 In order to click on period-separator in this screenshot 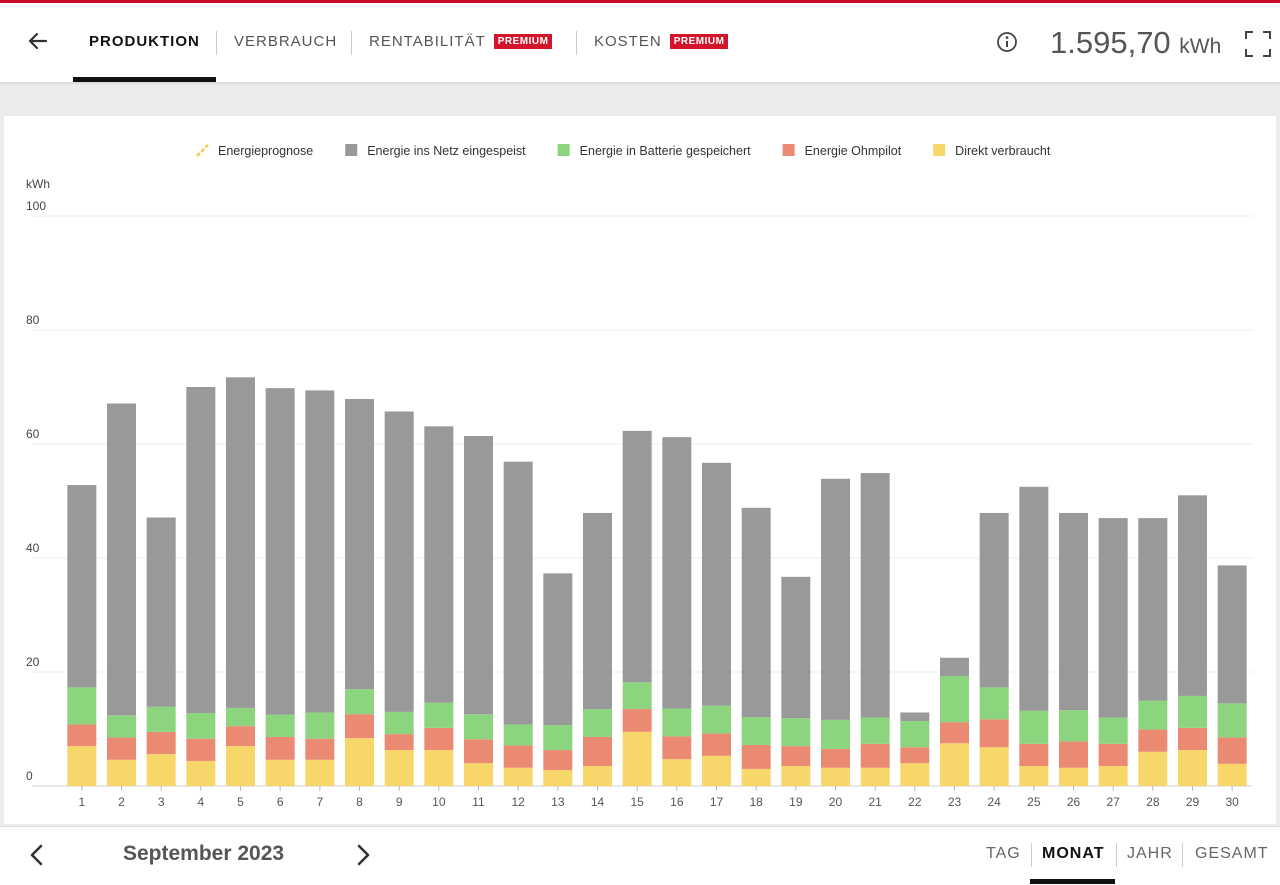, I will do `click(1182, 855)`.